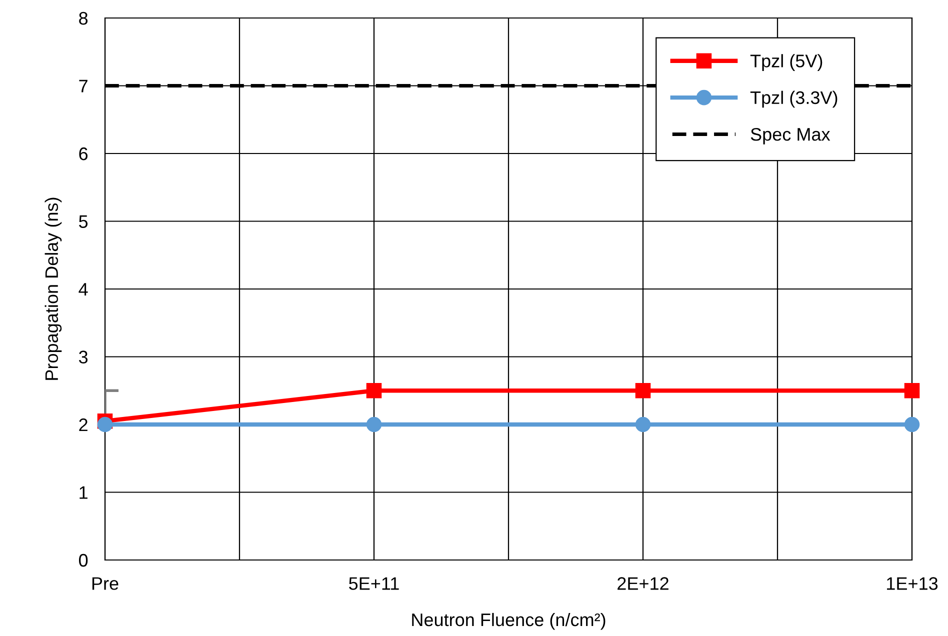 This screenshot has height=636, width=948. Describe the element at coordinates (83, 560) in the screenshot. I see `y-tick-label: 0` at that location.